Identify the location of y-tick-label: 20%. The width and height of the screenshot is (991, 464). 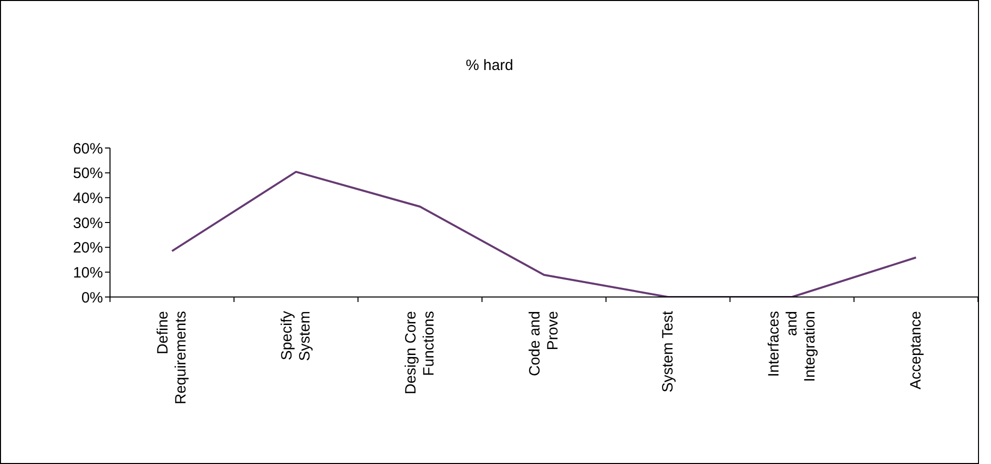
(87, 248).